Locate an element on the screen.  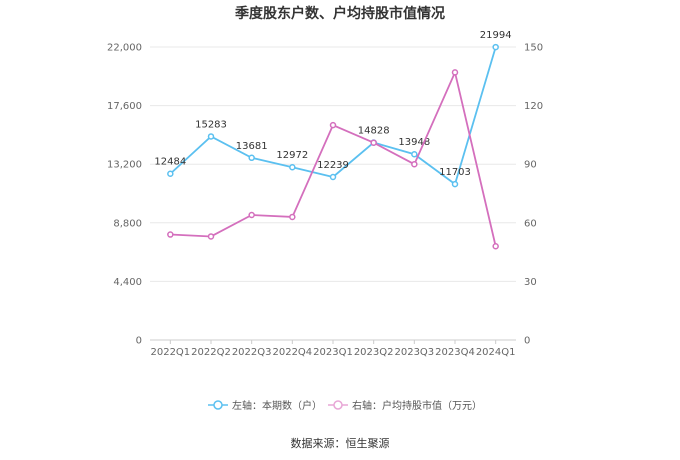
left-axis-tick-label: 8,800 is located at coordinates (127, 223).